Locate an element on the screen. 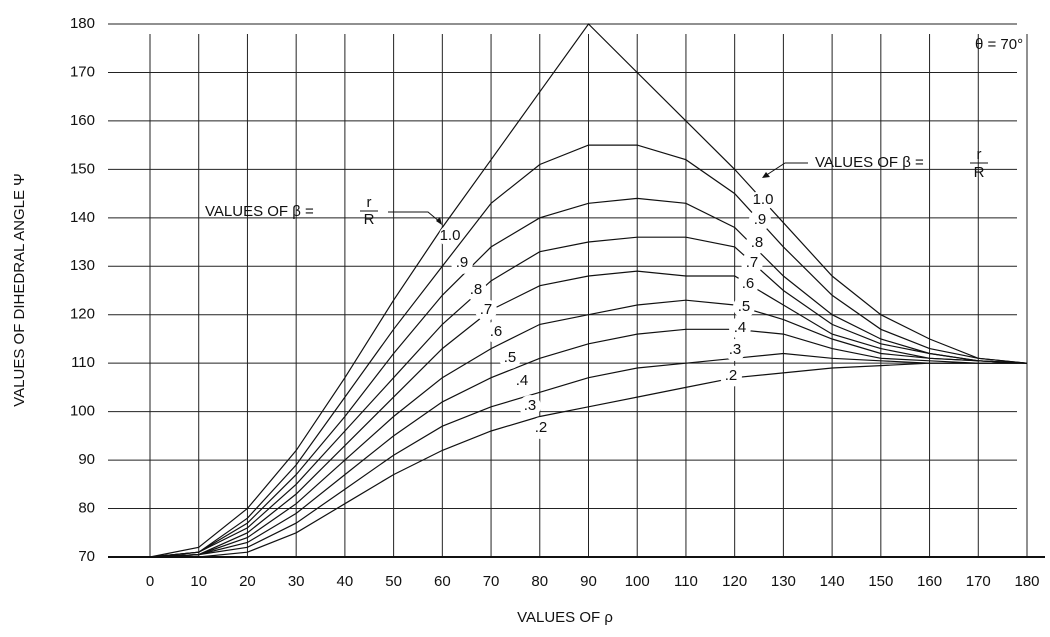  x-tick-label: 130 is located at coordinates (783, 581).